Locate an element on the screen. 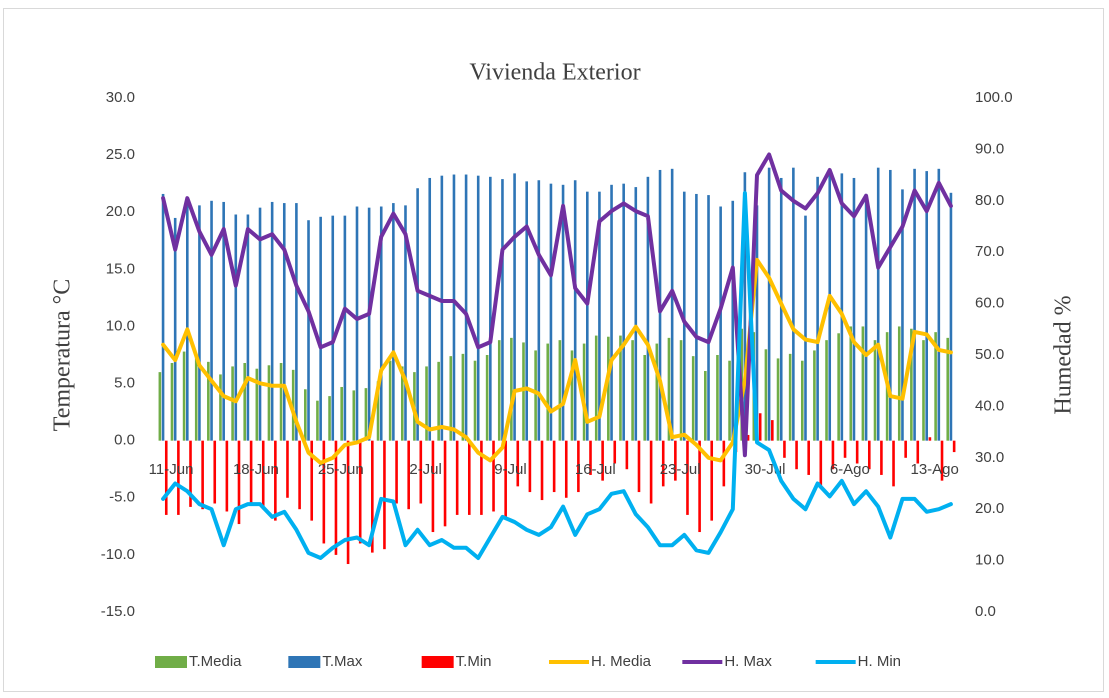 The height and width of the screenshot is (698, 1109). y2-tick-label: 20.0 is located at coordinates (989, 508).